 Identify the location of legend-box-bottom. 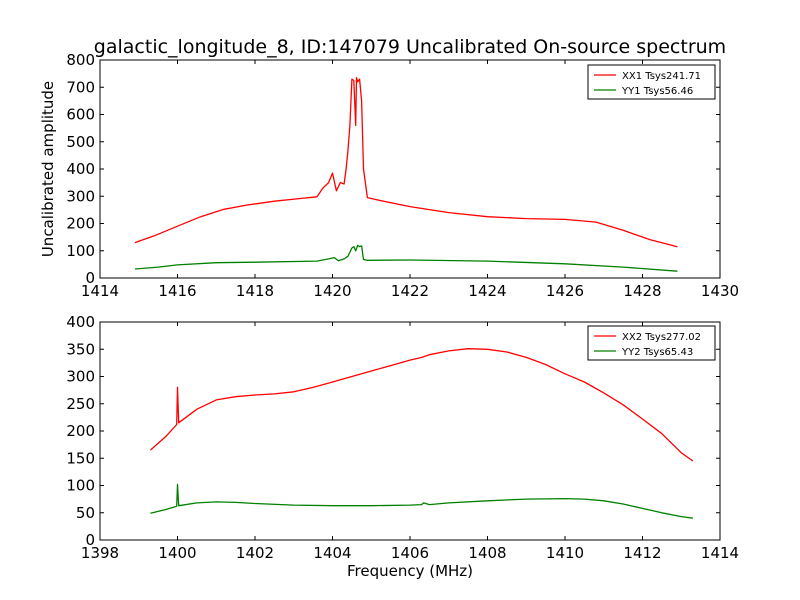
(651, 343).